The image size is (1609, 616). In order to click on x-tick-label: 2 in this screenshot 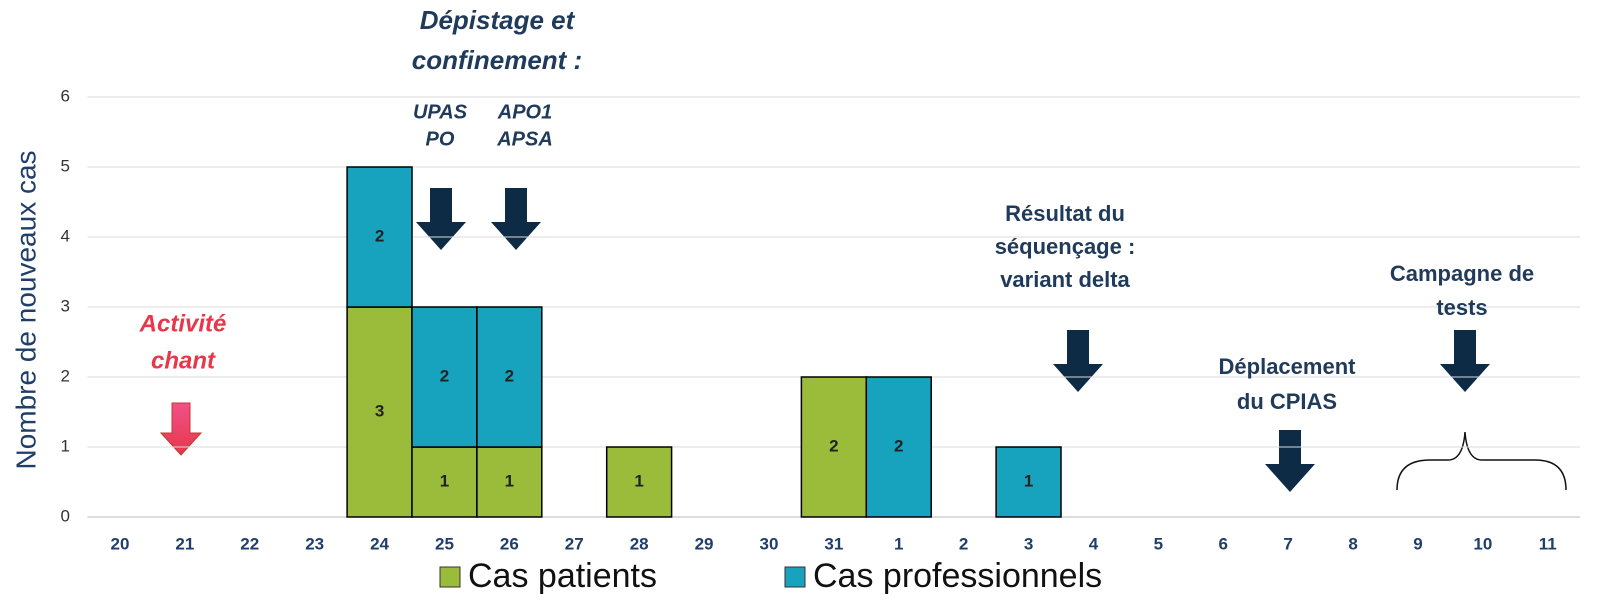, I will do `click(963, 543)`.